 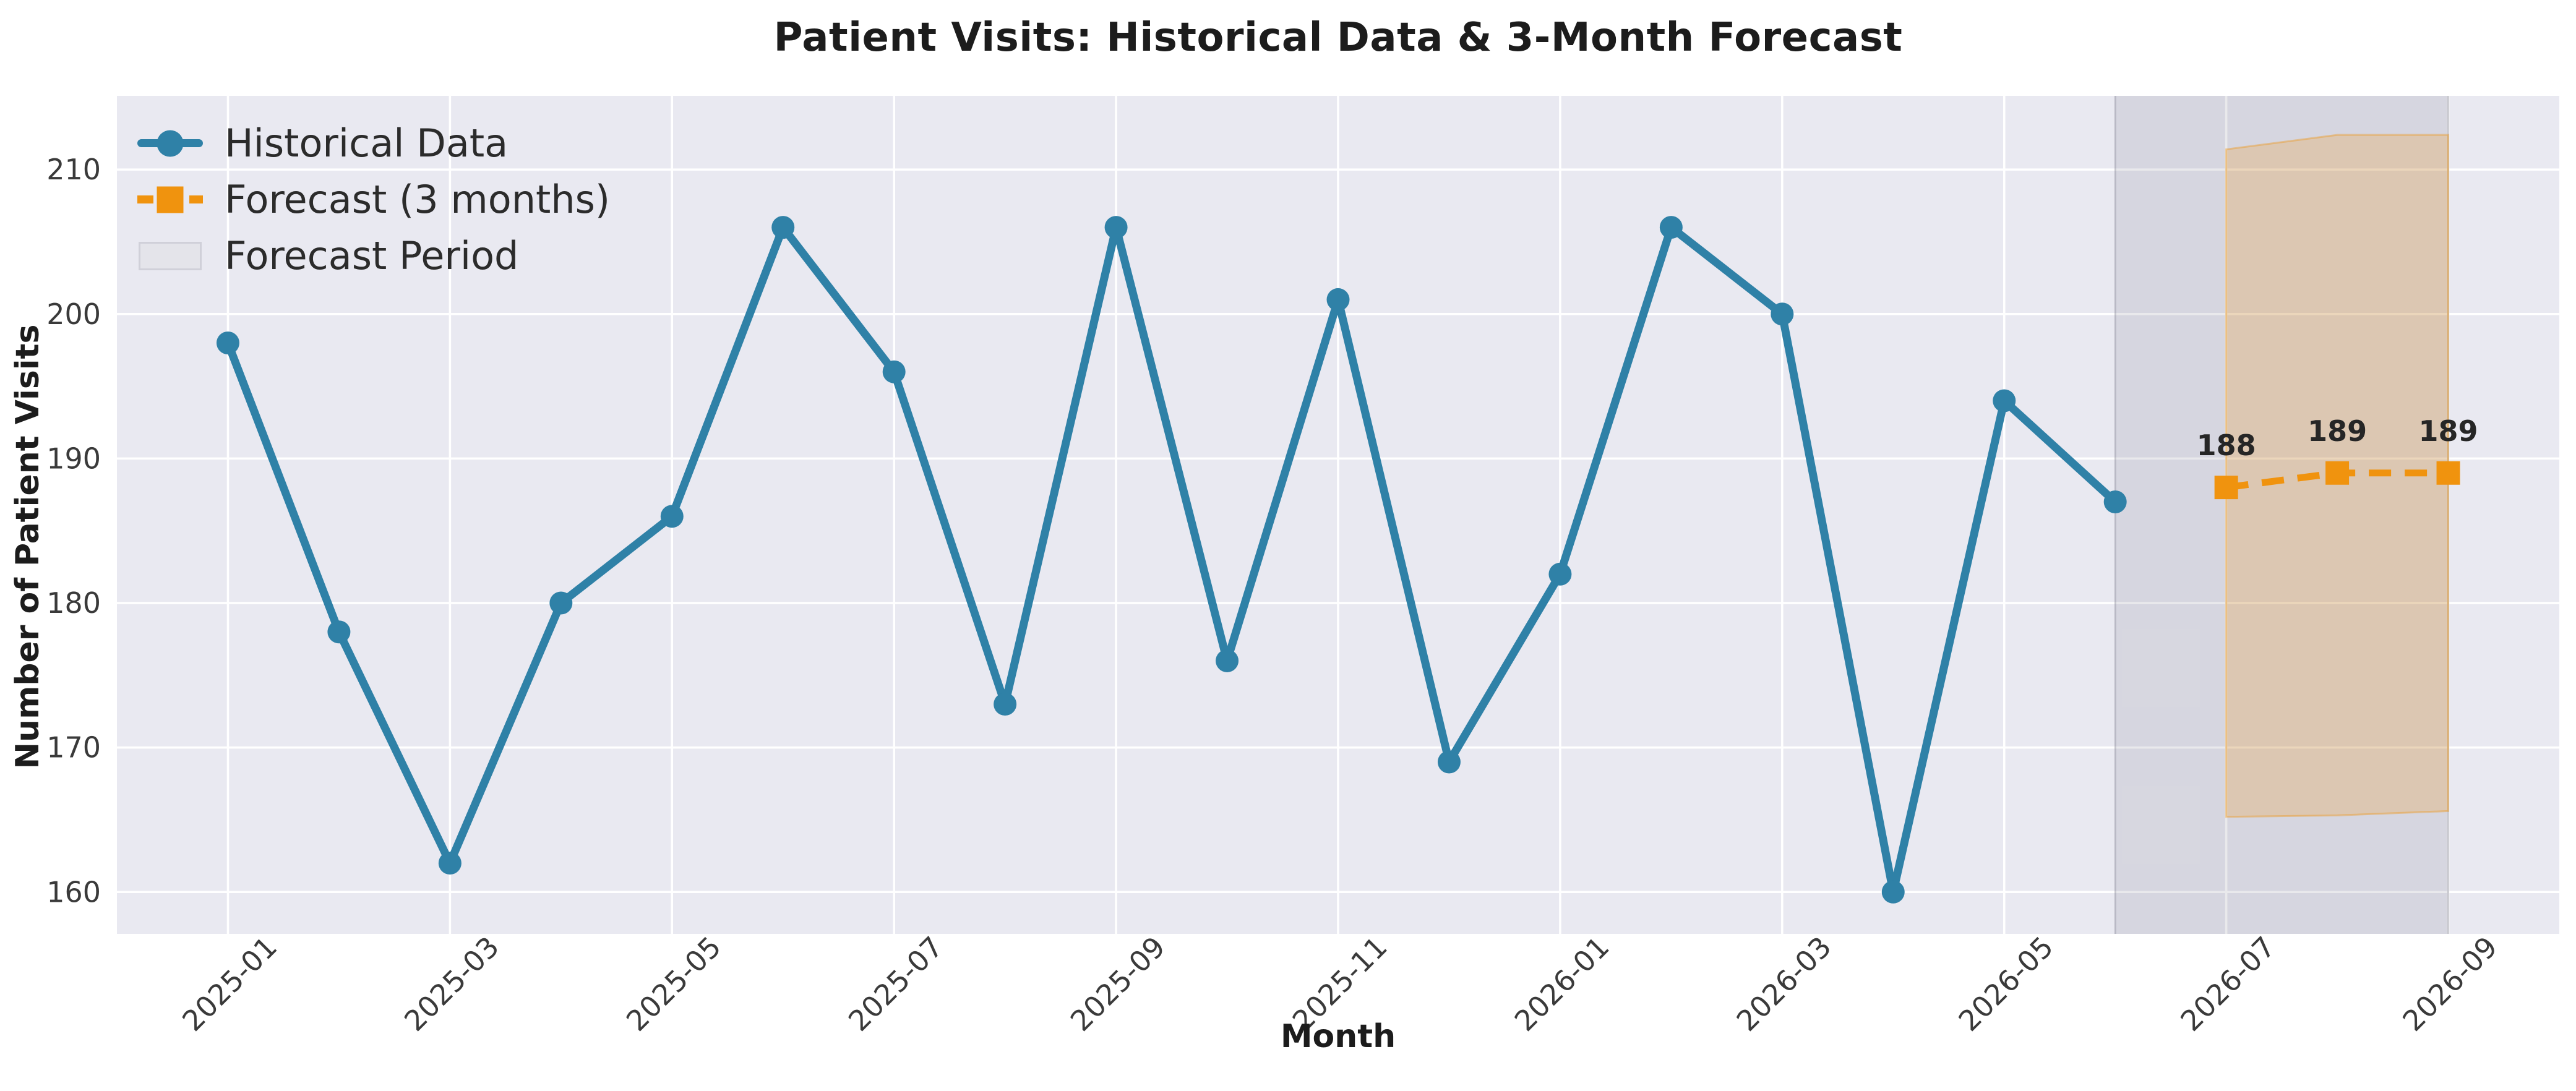 What do you see at coordinates (2226, 445) in the screenshot?
I see `forecast-value-label-2026-07: 188` at bounding box center [2226, 445].